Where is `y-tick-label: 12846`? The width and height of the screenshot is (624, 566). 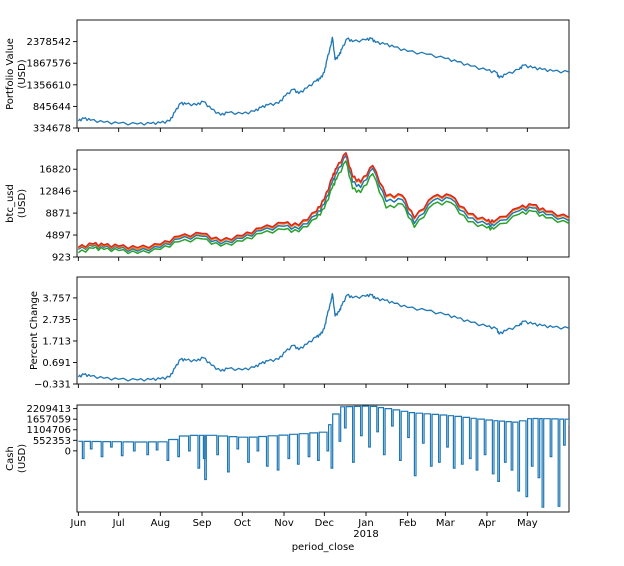 y-tick-label: 12846 is located at coordinates (55, 192).